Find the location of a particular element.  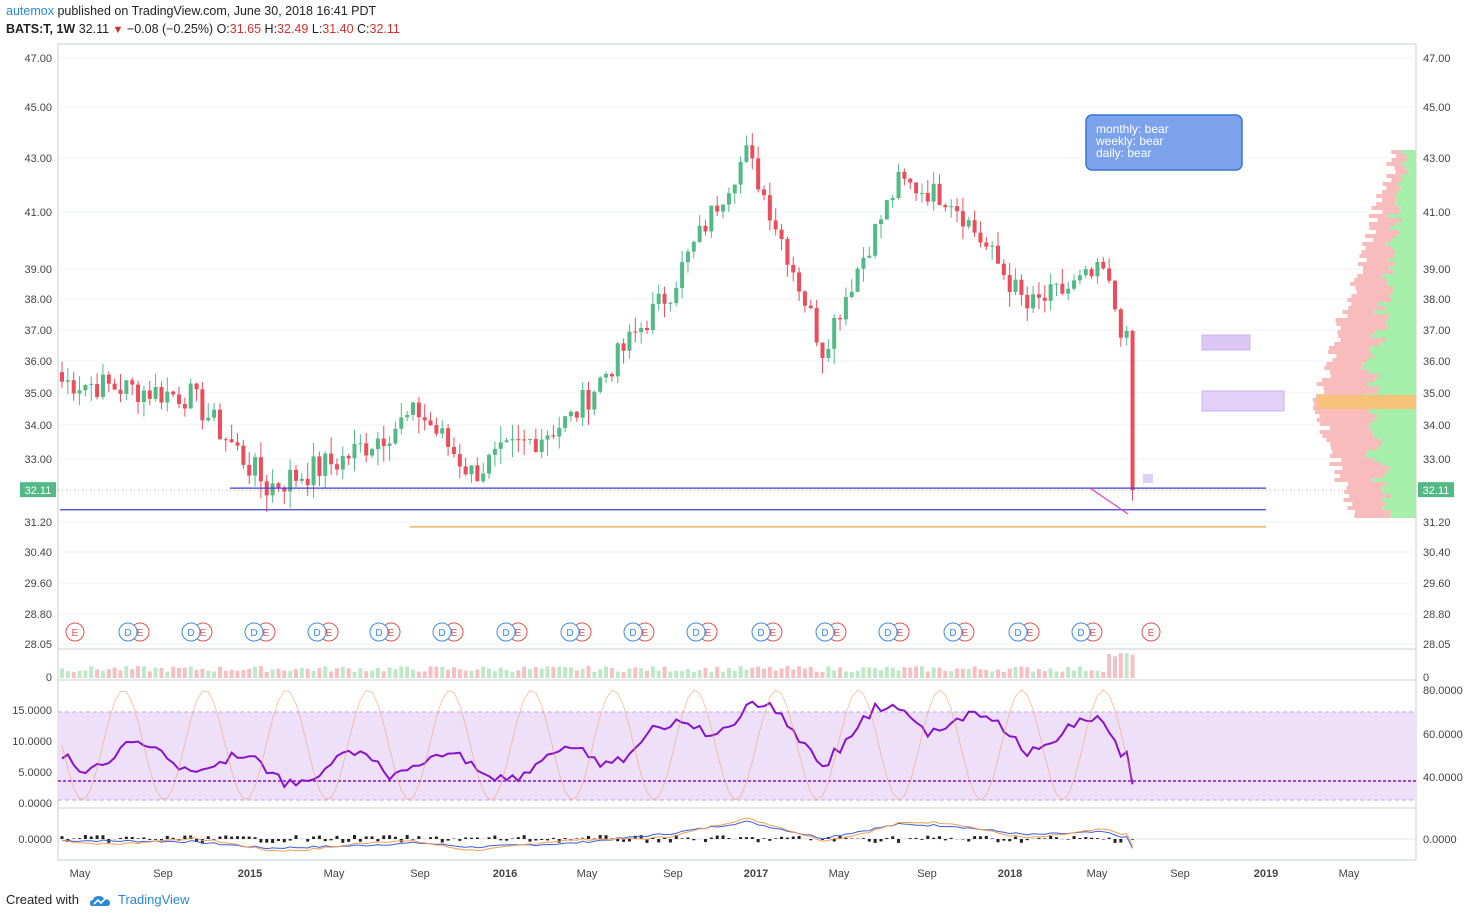

zone-box is located at coordinates (1243, 401).